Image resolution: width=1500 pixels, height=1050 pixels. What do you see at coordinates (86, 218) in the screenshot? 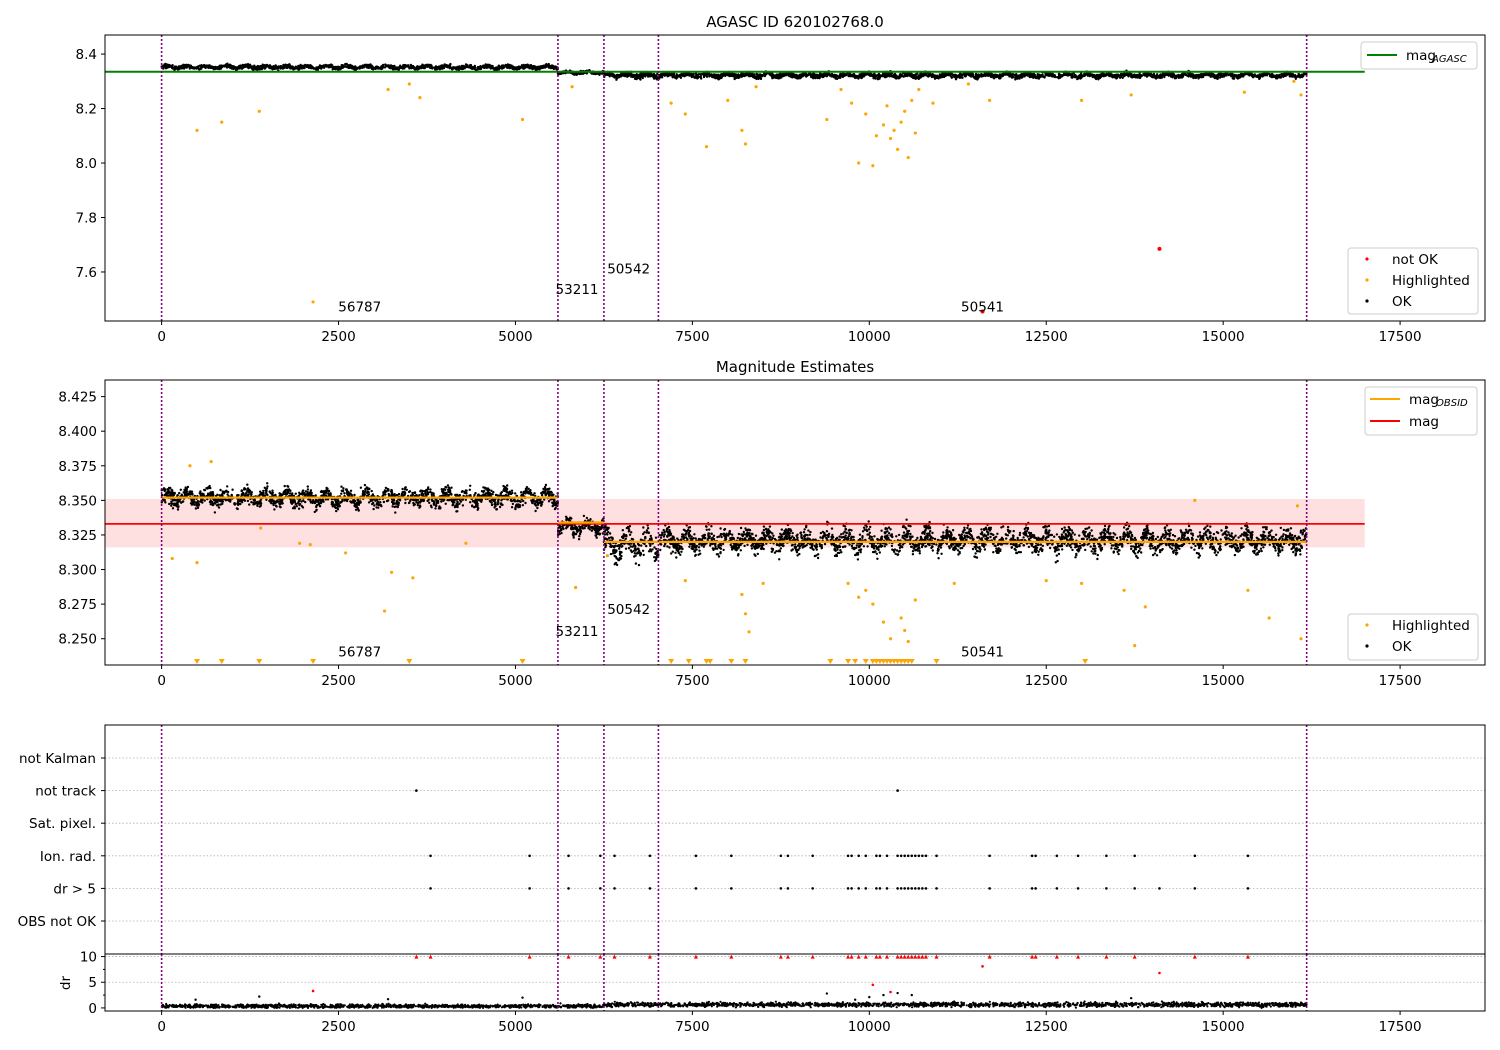
I see `y-tick-label: 7.8` at bounding box center [86, 218].